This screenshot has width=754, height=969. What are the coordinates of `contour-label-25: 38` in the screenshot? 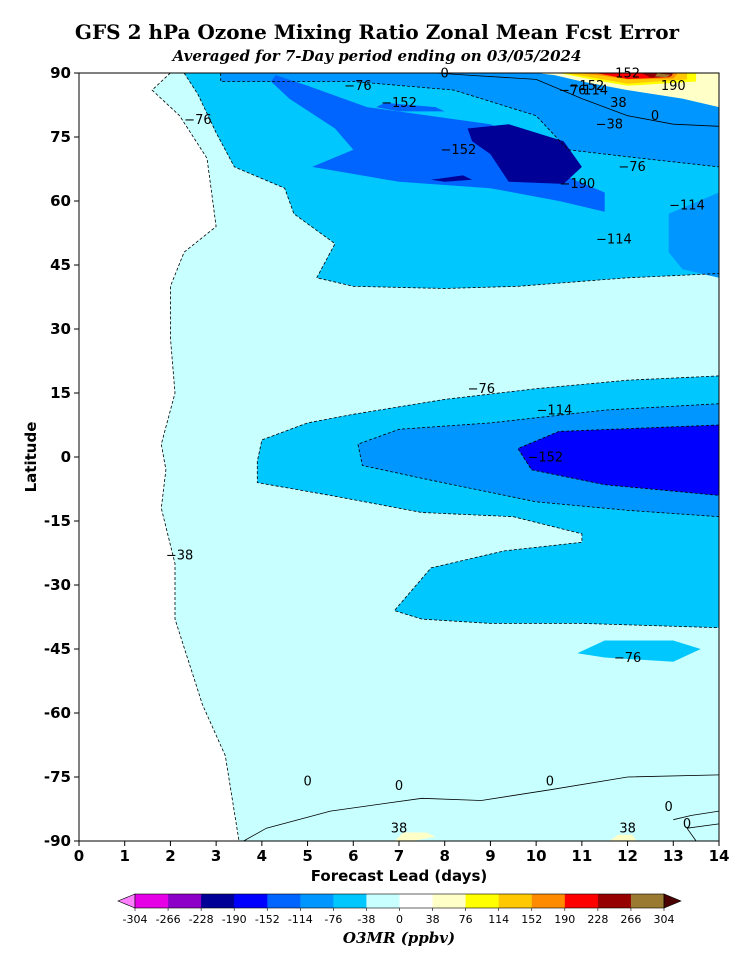 It's located at (399, 829).